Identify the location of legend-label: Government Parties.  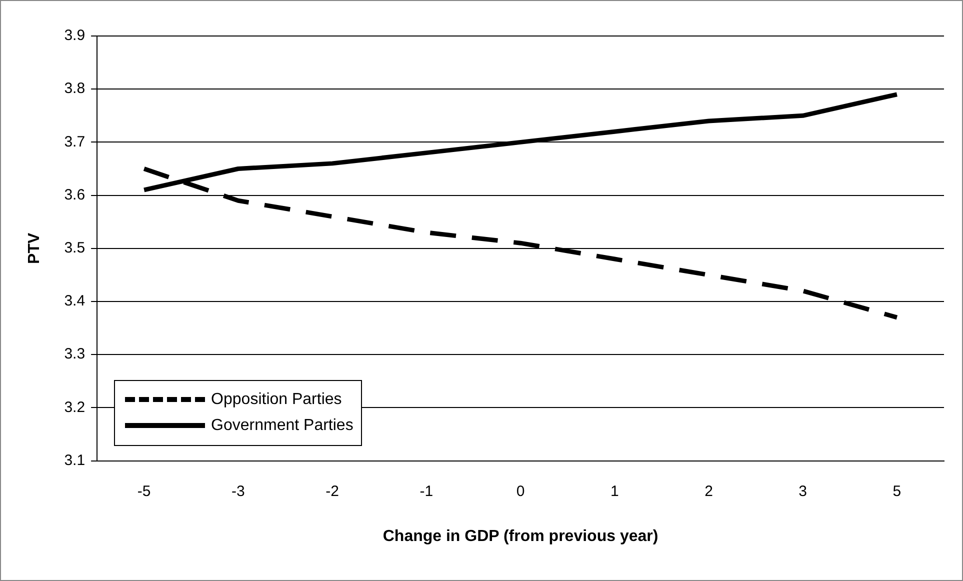
(282, 425).